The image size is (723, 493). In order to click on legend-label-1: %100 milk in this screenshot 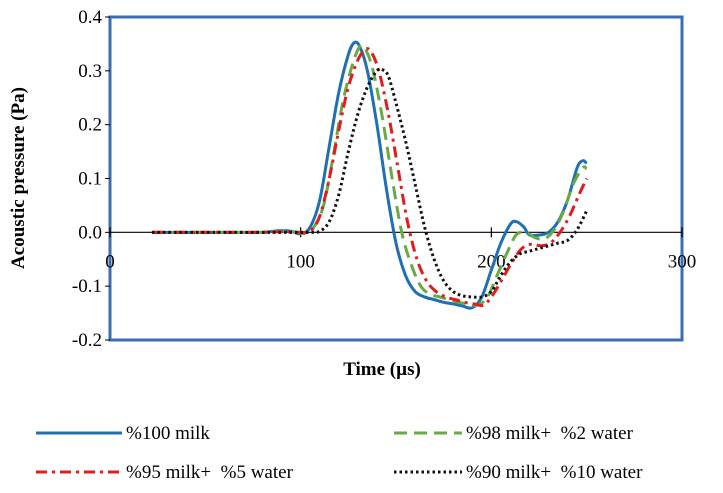, I will do `click(168, 433)`.